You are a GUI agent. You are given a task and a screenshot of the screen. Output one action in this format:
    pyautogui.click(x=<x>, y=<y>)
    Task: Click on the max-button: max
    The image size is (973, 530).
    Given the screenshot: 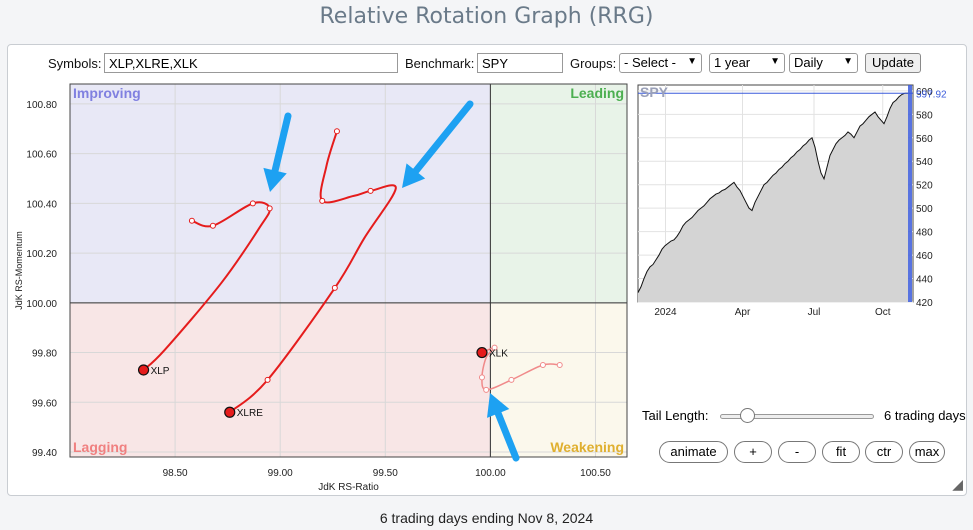 What is the action you would take?
    pyautogui.click(x=927, y=452)
    